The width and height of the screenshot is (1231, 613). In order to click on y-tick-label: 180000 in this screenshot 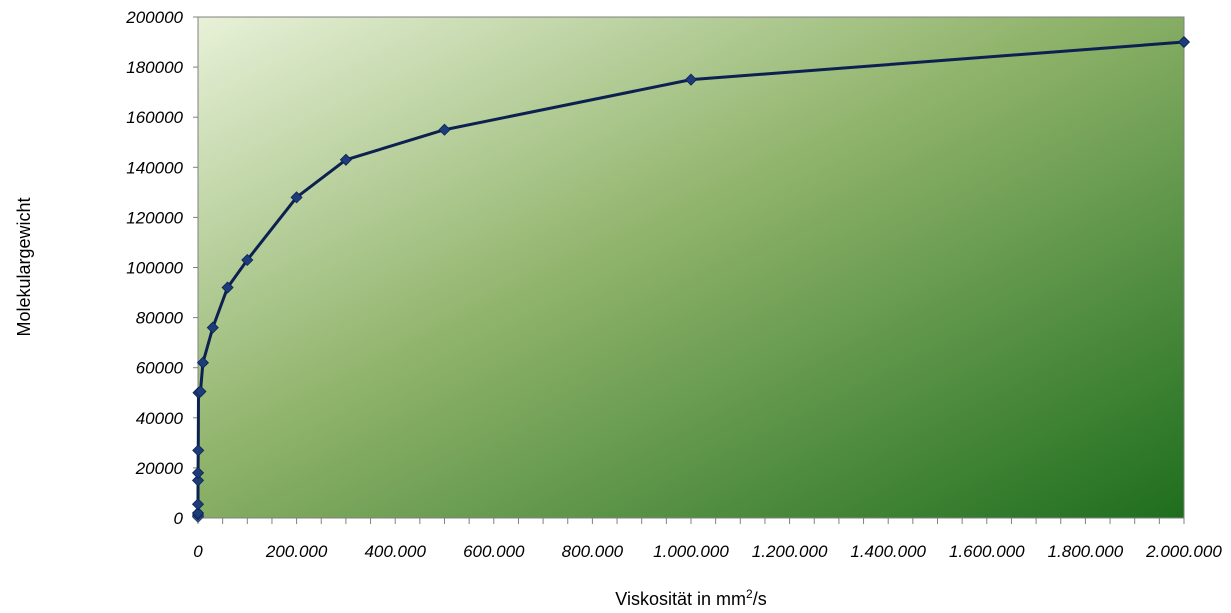, I will do `click(154, 67)`.